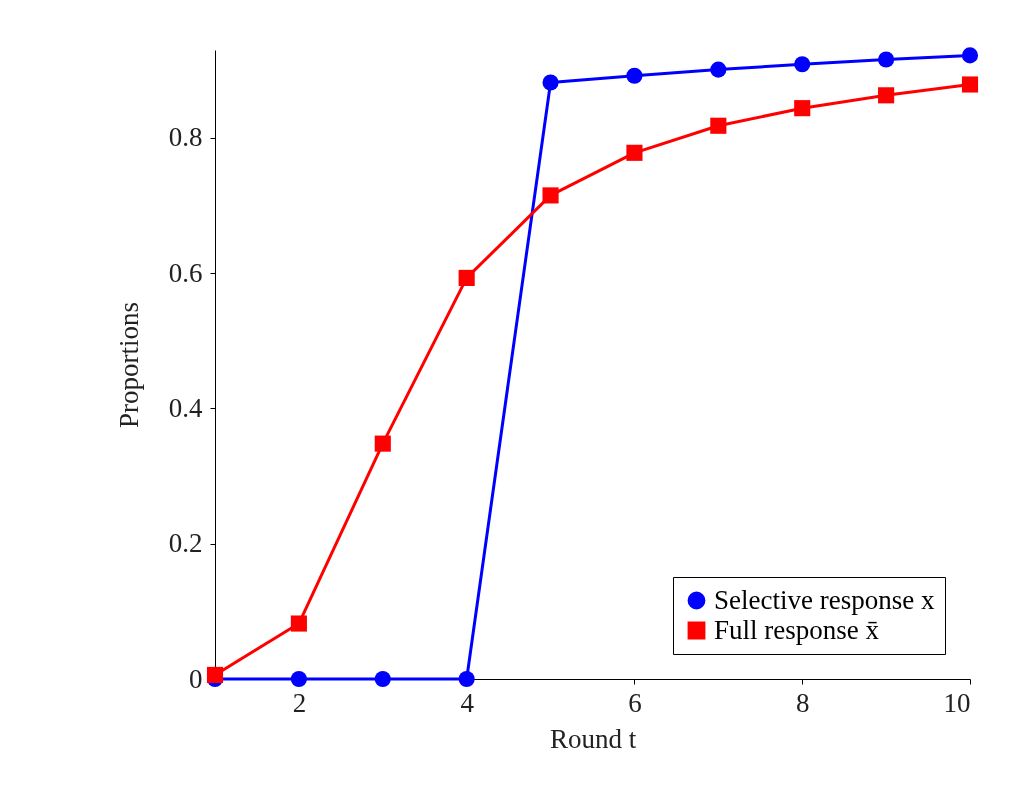 The width and height of the screenshot is (1016, 789). Describe the element at coordinates (467, 702) in the screenshot. I see `x-tick-label: 4` at that location.